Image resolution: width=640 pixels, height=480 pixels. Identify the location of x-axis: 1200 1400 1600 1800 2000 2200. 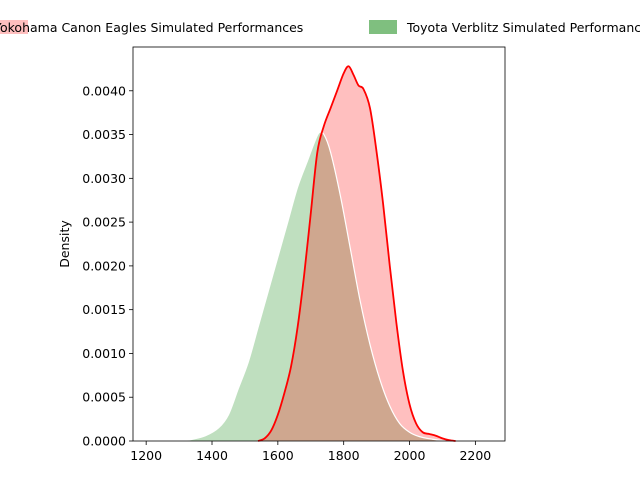
(310, 452).